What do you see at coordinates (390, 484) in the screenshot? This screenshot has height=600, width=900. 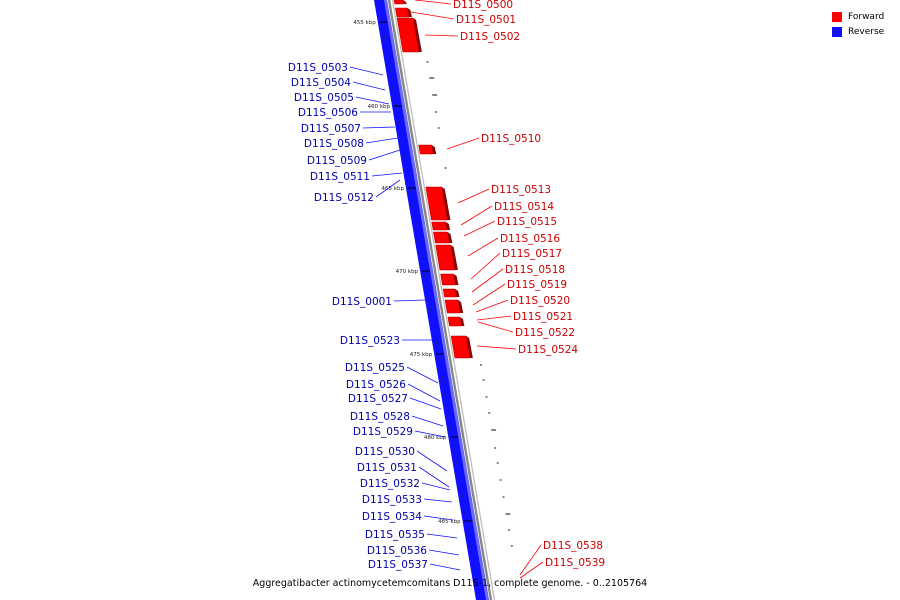 I see `reverse-gene-label: D11S_0532` at bounding box center [390, 484].